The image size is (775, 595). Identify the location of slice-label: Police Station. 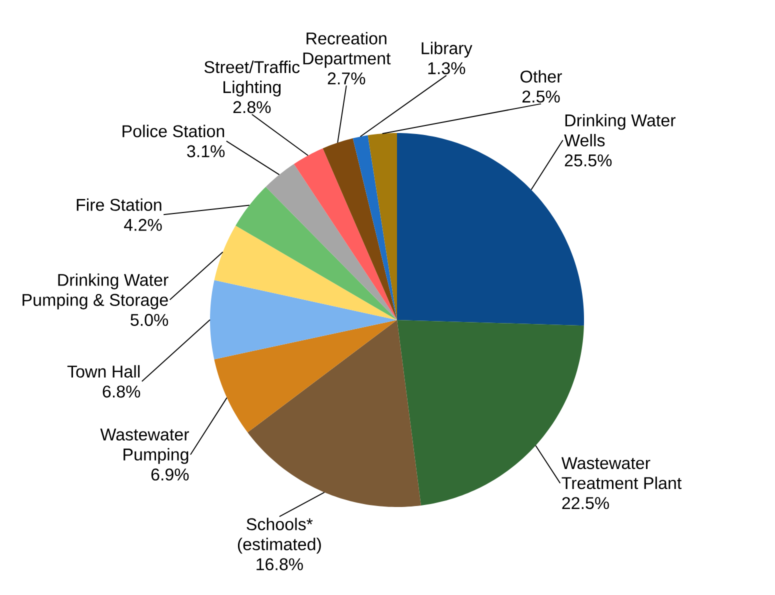
(173, 131).